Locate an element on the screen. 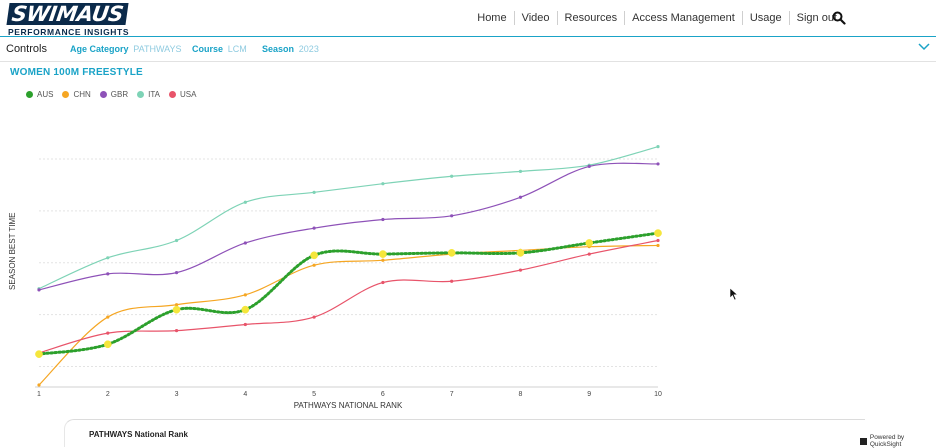  course-label: Course is located at coordinates (208, 49).